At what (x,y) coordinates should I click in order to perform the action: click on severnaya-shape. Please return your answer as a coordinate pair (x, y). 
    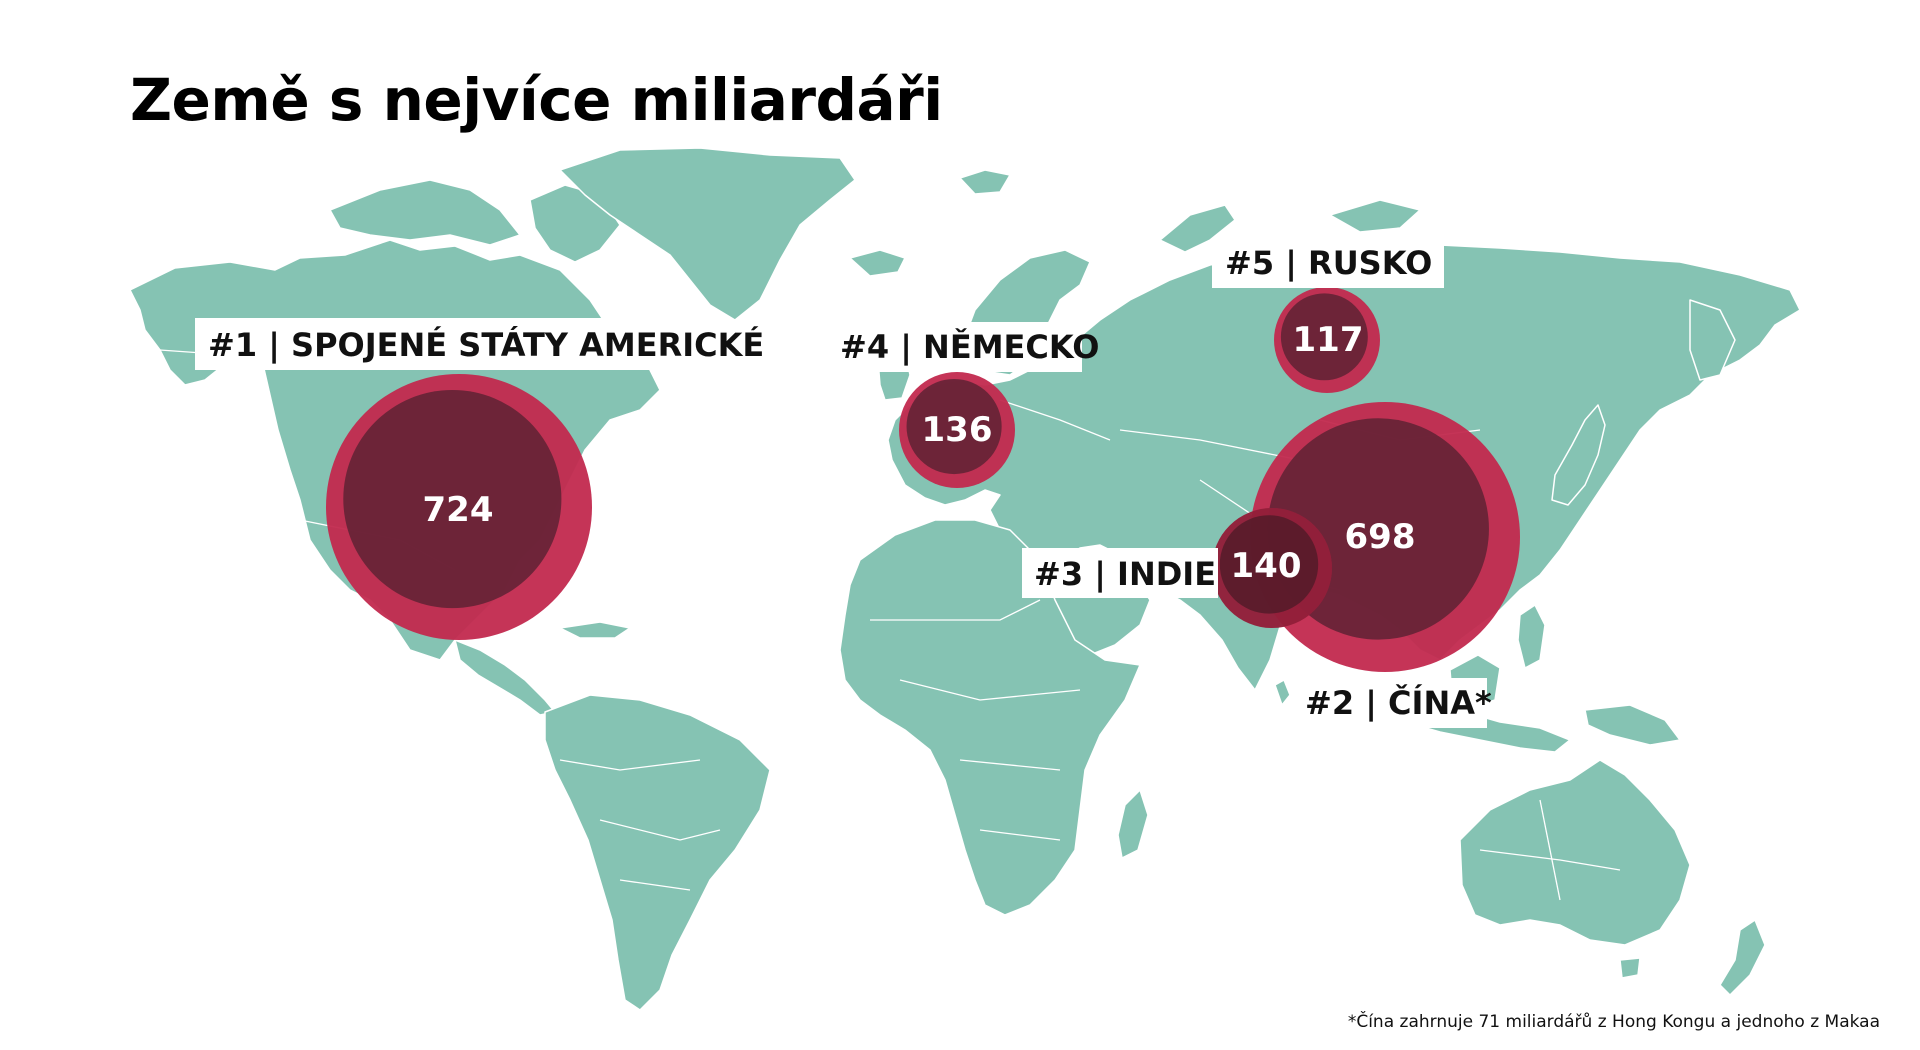
    Looking at the image, I should click on (1375, 216).